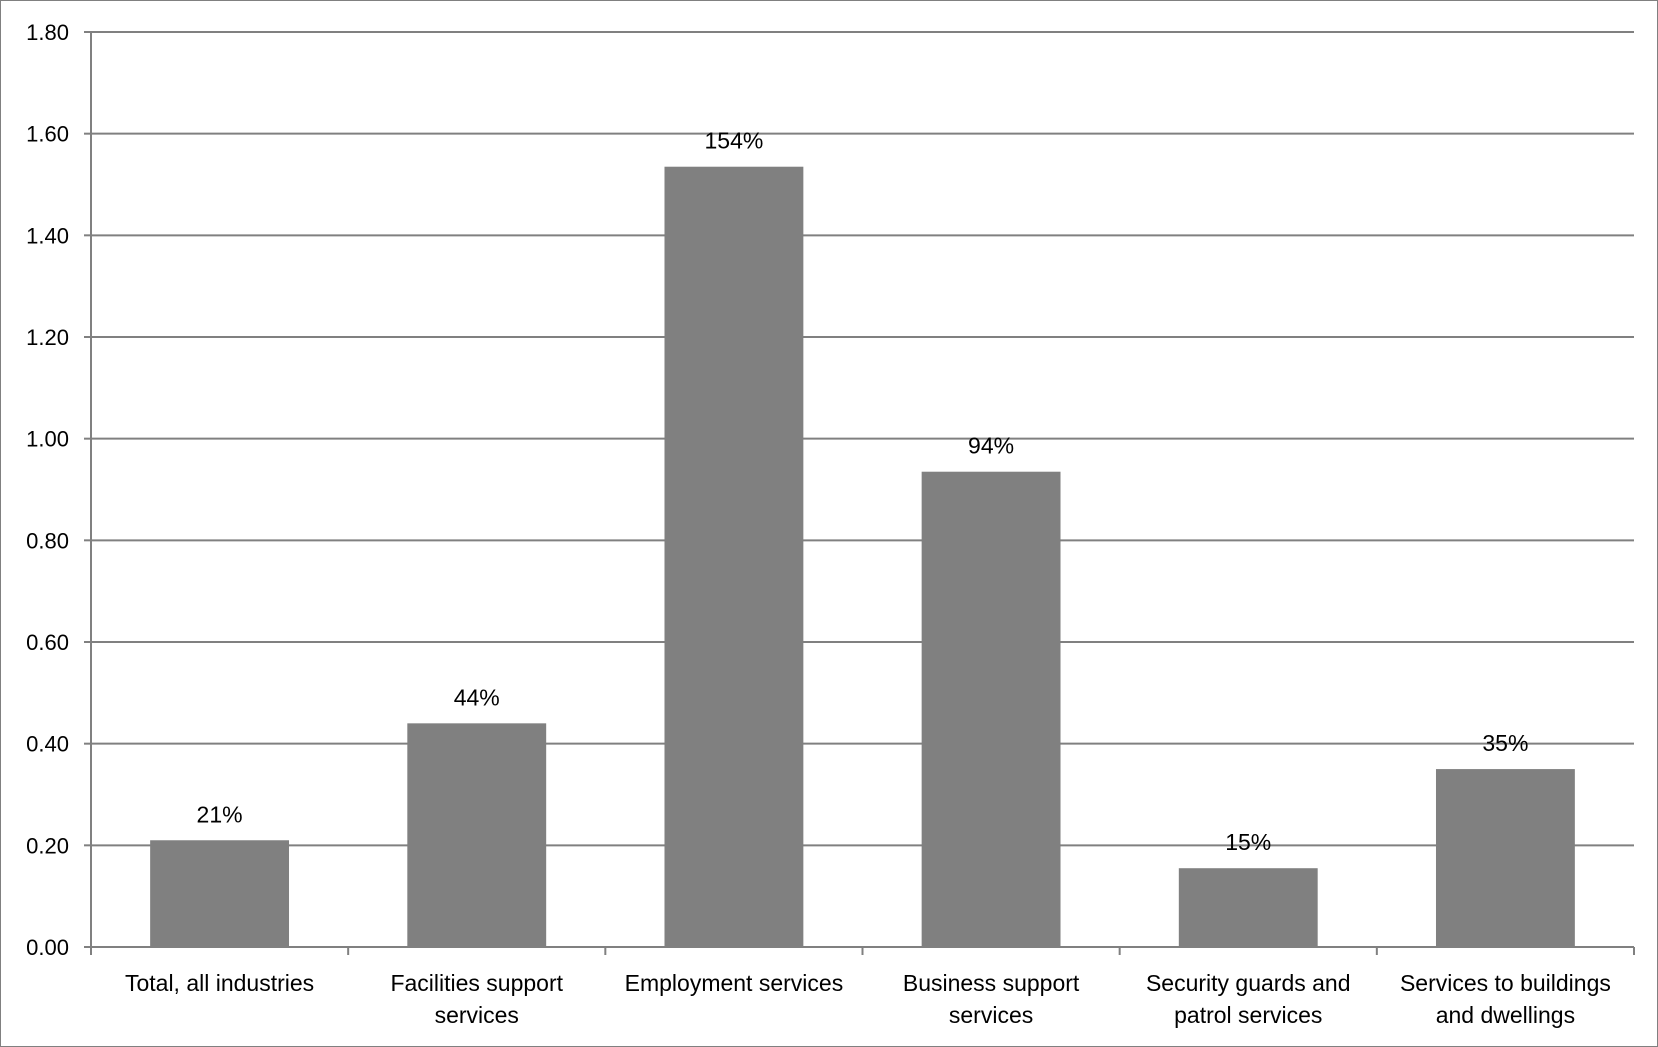 Image resolution: width=1658 pixels, height=1047 pixels. Describe the element at coordinates (47, 845) in the screenshot. I see `y-tick-label: 0.20` at that location.